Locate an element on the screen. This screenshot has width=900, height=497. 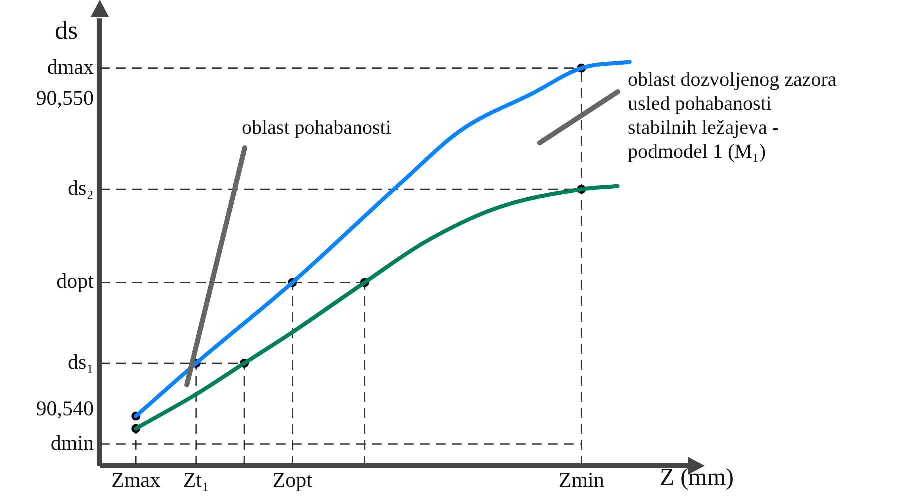
x-tick-label: Zmax is located at coordinates (137, 480).